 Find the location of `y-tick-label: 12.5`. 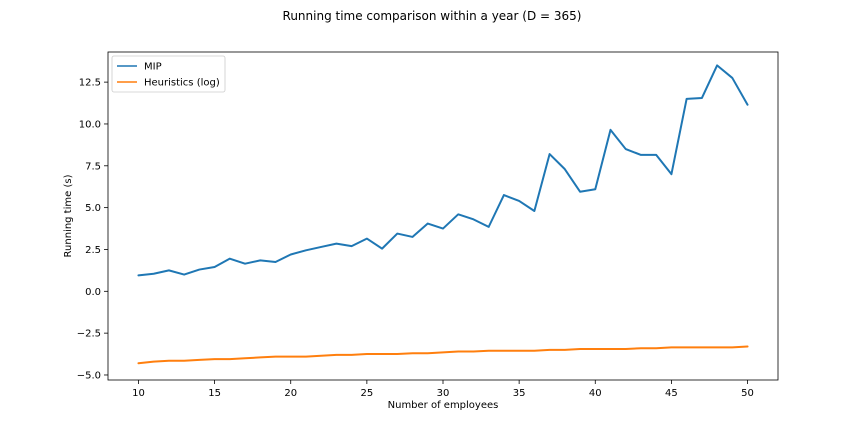

y-tick-label: 12.5 is located at coordinates (90, 83).